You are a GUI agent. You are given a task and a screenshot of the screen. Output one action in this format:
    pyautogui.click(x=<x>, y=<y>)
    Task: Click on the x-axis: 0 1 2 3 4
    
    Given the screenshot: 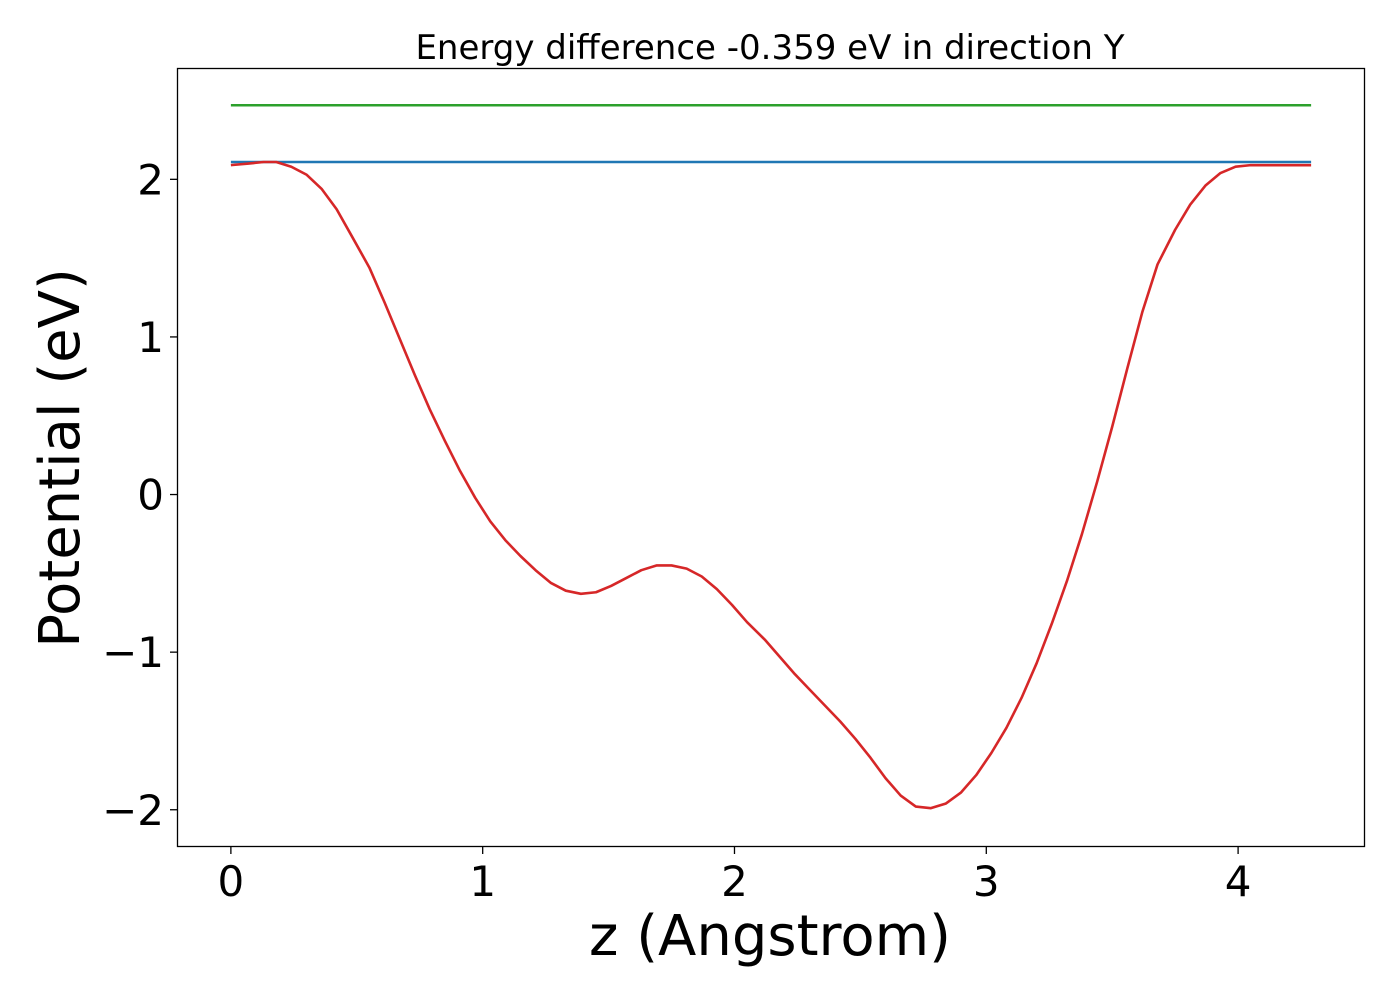 What is the action you would take?
    pyautogui.click(x=735, y=876)
    